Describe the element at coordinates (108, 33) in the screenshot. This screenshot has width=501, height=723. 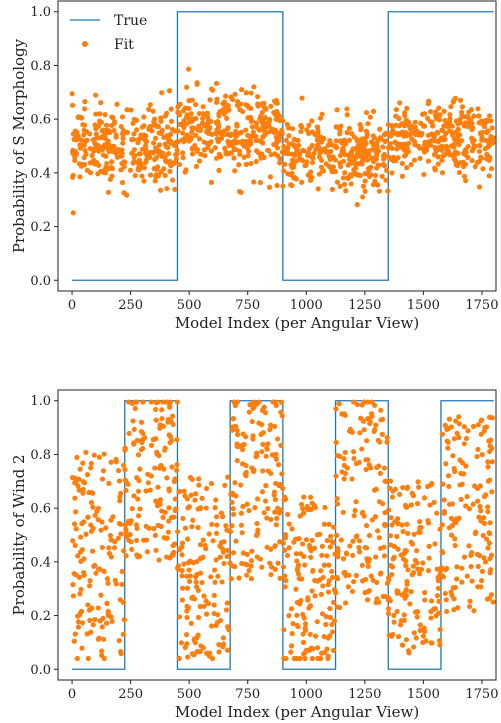
I see `legend: True Fit` at that location.